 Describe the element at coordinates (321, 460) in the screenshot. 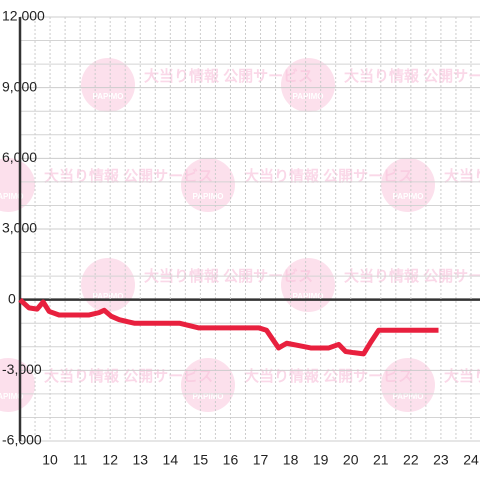

I see `x-tick-label: 19` at that location.